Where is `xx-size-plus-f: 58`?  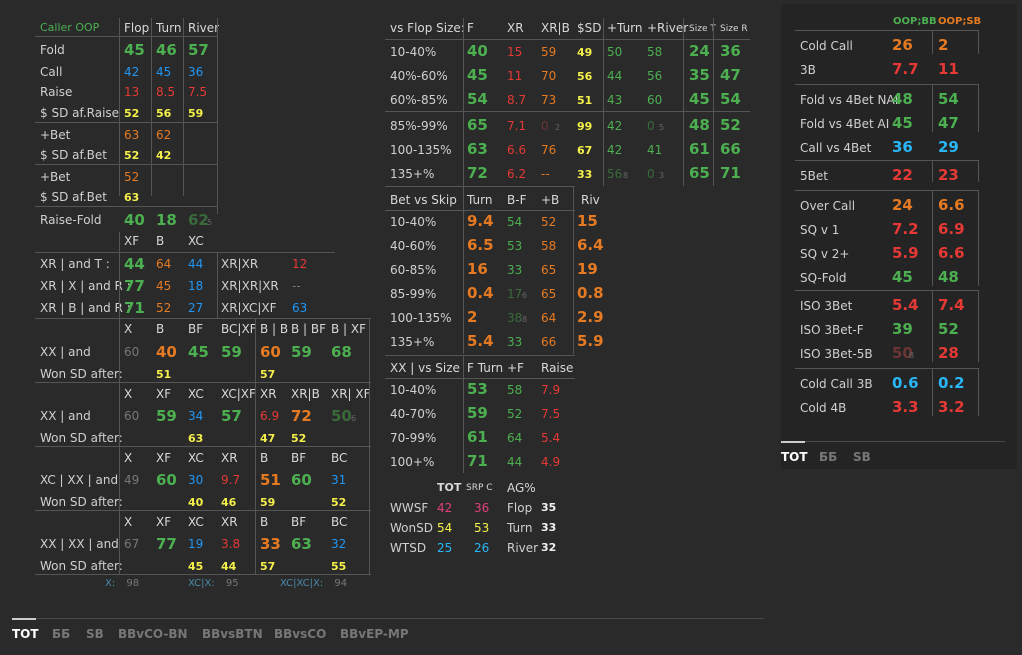 xx-size-plus-f: 58 is located at coordinates (515, 390).